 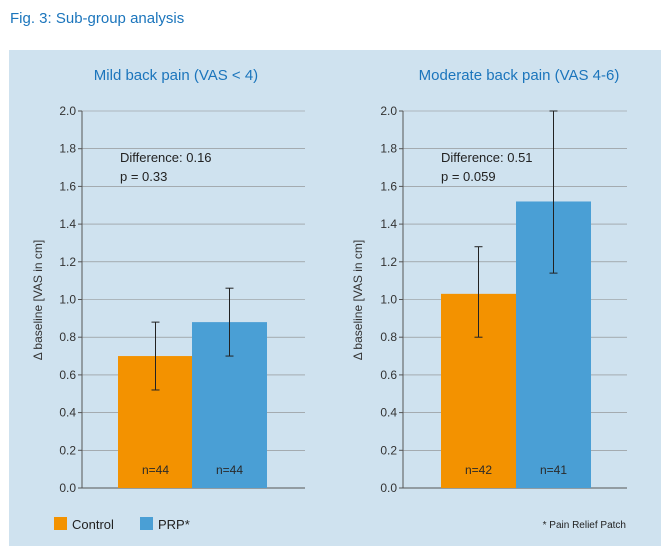 What do you see at coordinates (584, 525) in the screenshot?
I see `footnote: * Pain Relief Patch` at bounding box center [584, 525].